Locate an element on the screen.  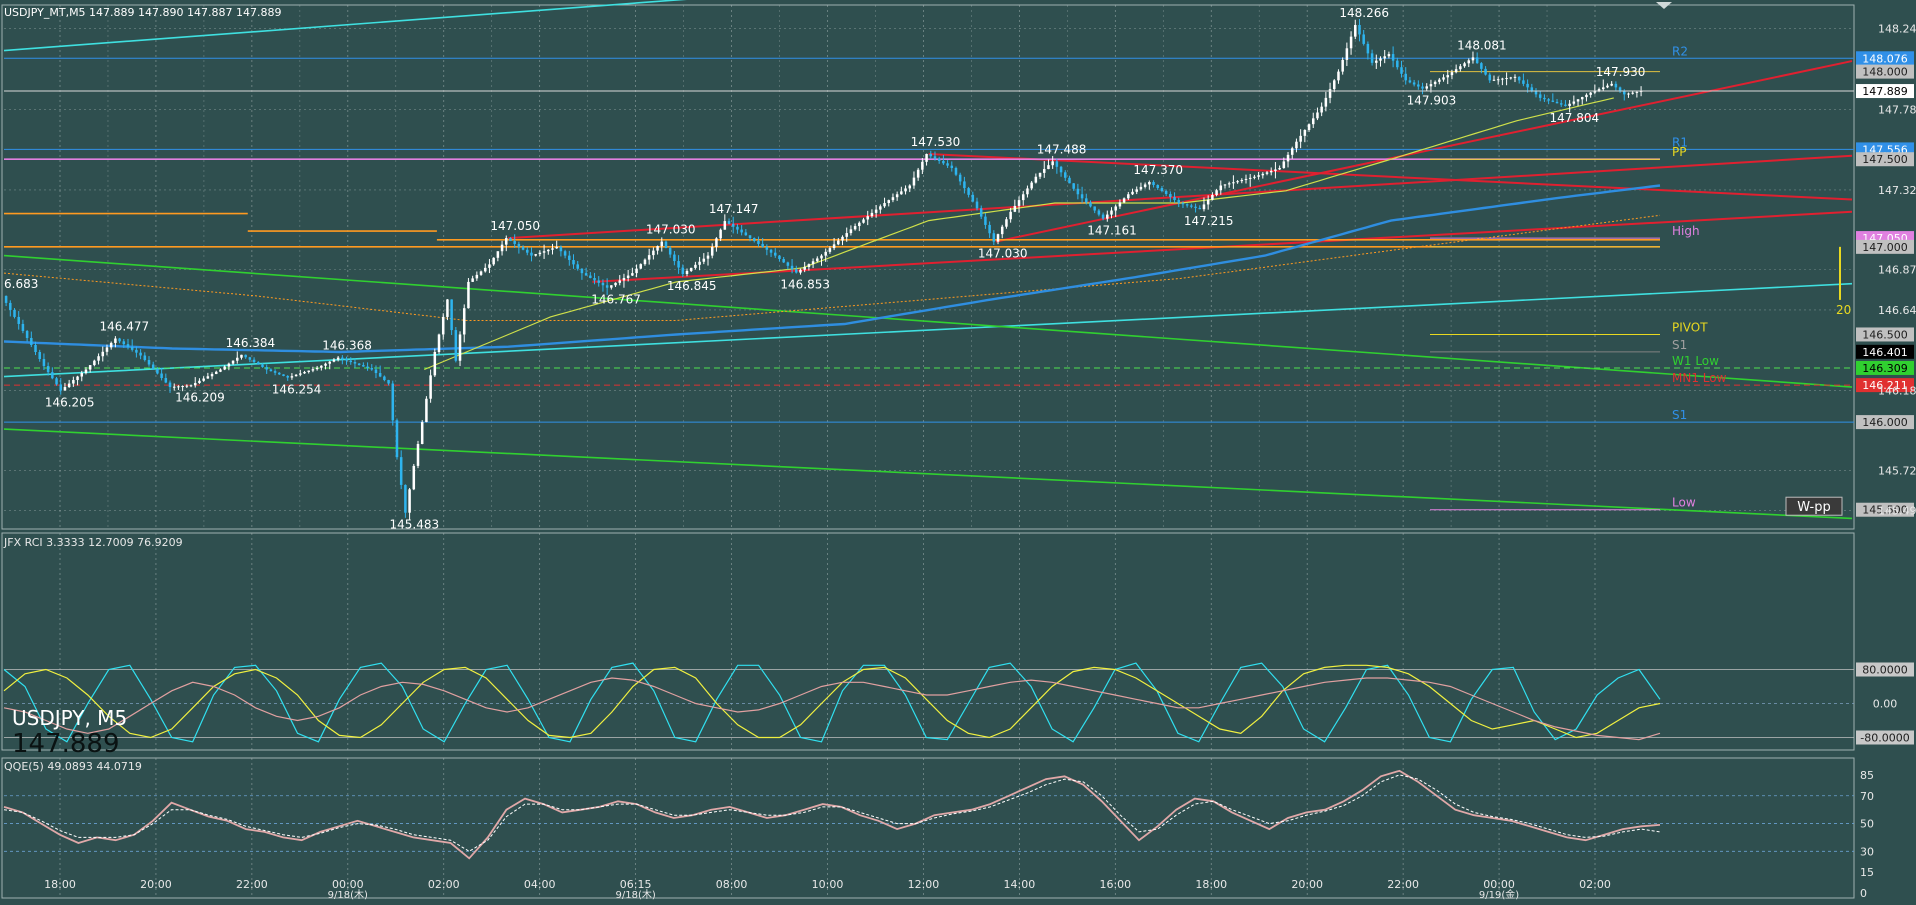
price-badge-text: 148.076 is located at coordinates (1885, 58).